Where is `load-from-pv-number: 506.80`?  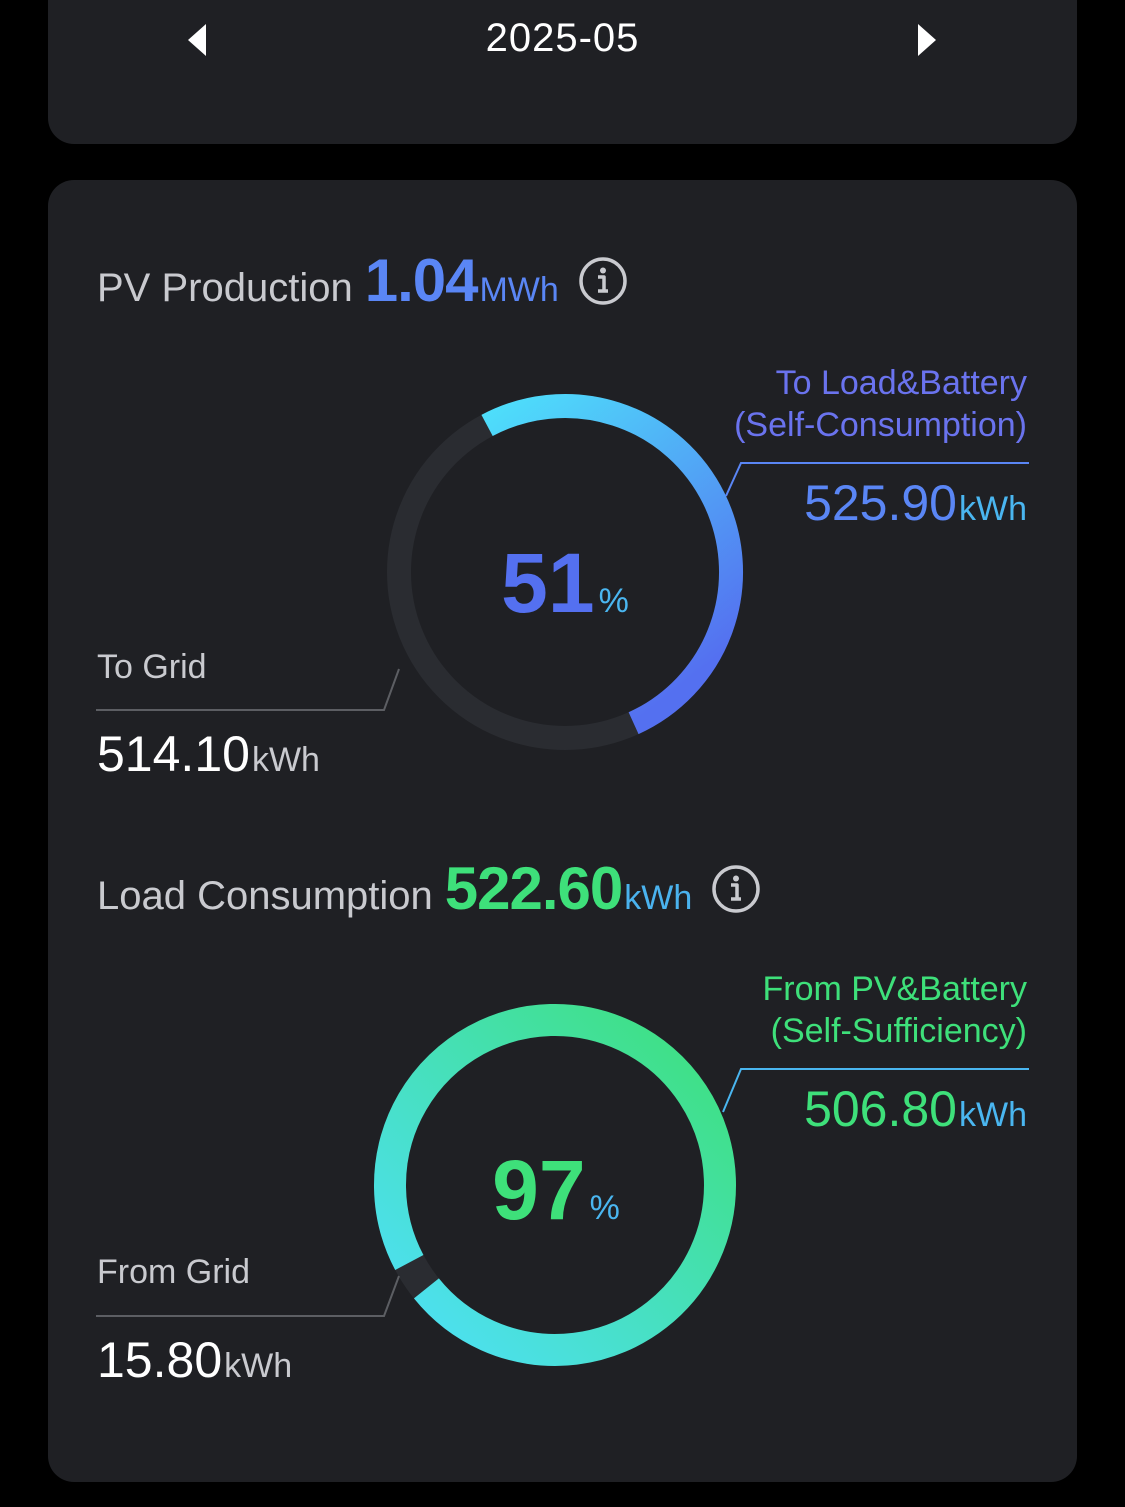
load-from-pv-number: 506.80 is located at coordinates (880, 1109).